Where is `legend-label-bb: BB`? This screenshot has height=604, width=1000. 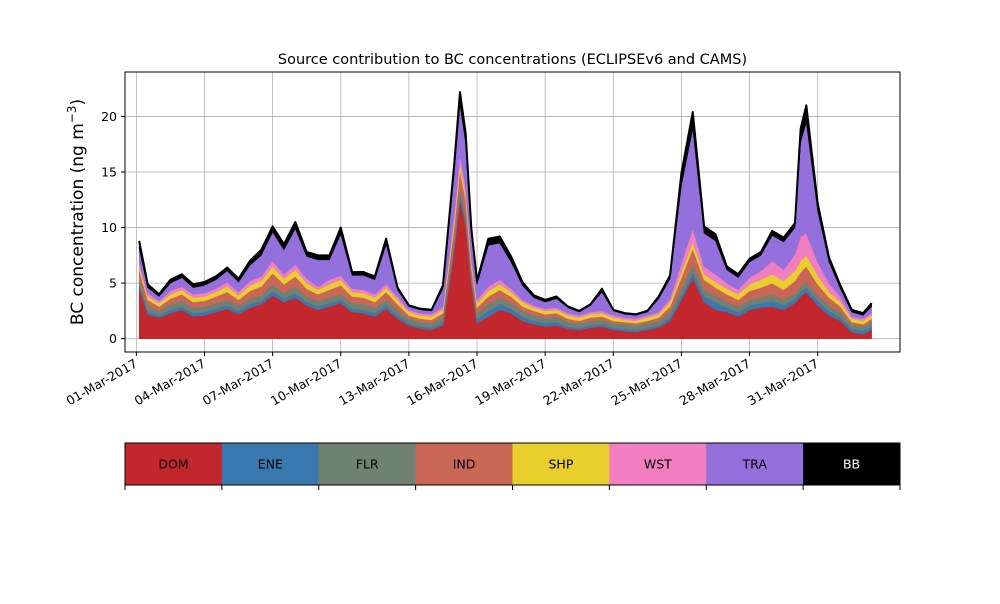
legend-label-bb: BB is located at coordinates (851, 464).